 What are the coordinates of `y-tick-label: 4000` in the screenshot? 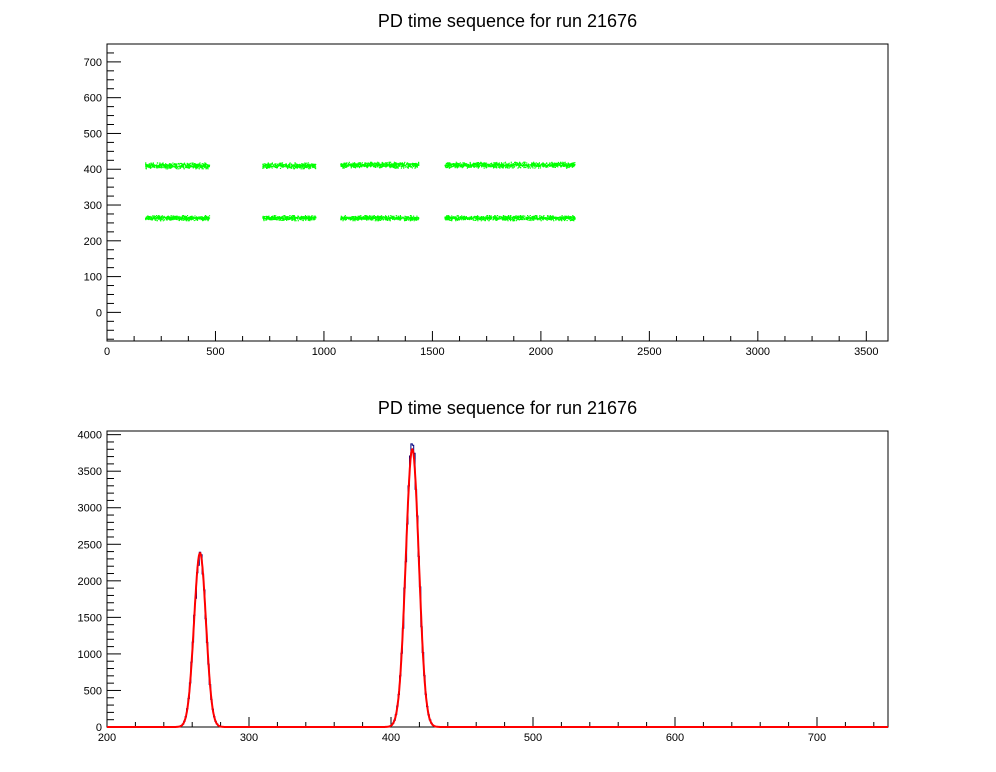 It's located at (90, 436).